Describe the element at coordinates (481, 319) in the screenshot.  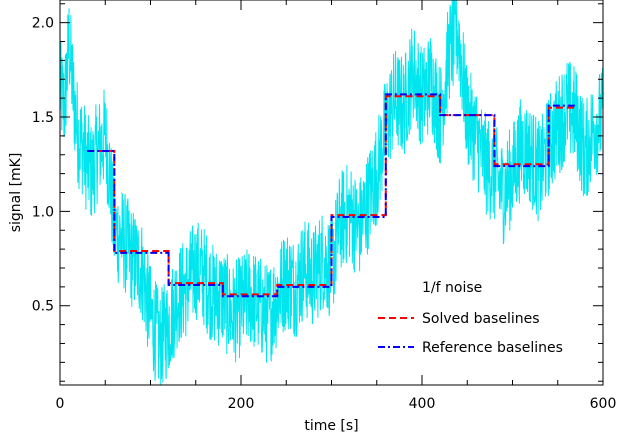
I see `legend-label-solved-baselines: Solved baselines` at that location.